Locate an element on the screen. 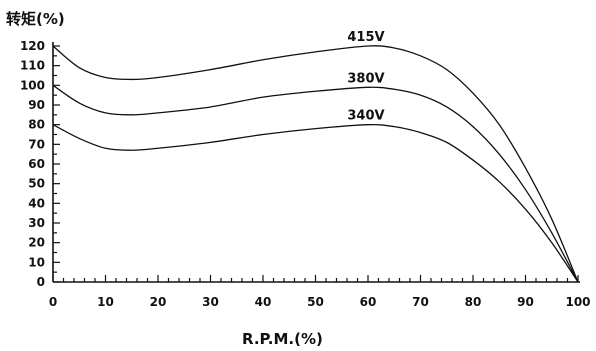  y-tick-label: 50 is located at coordinates (36, 184).